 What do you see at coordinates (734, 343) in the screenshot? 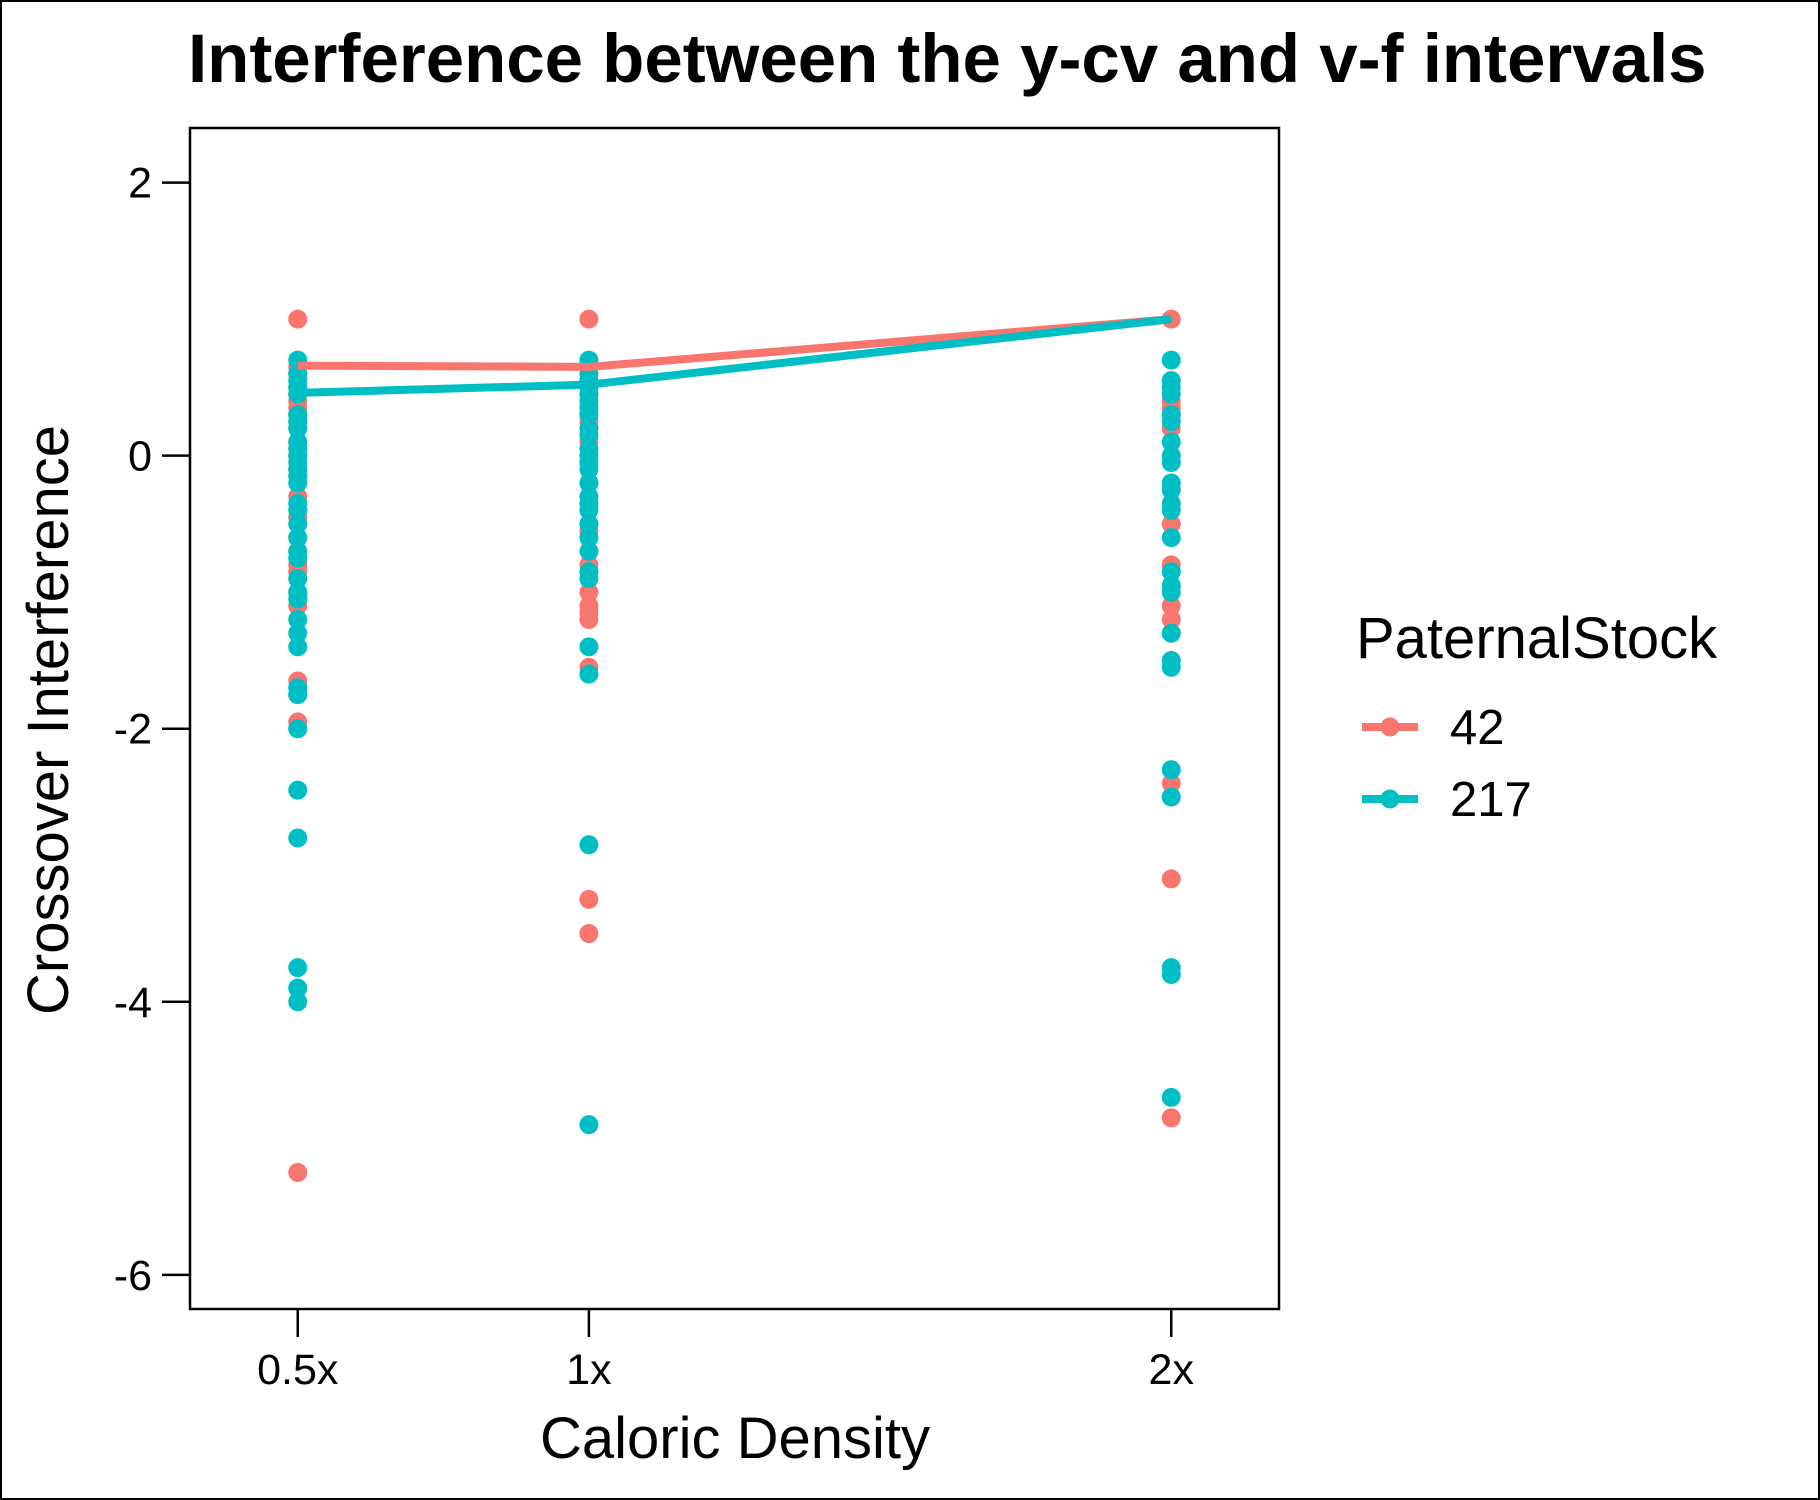
I see `series-42-mean-line` at bounding box center [734, 343].